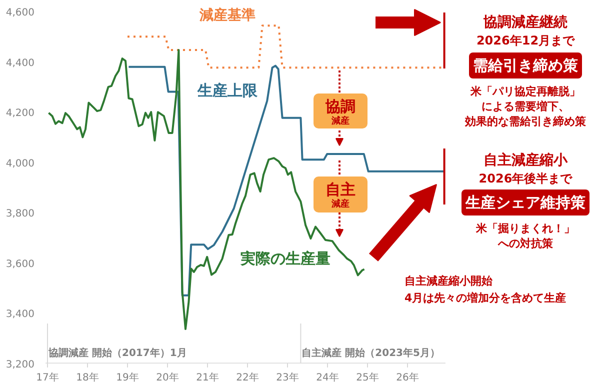 The height and width of the screenshot is (391, 600). Describe the element at coordinates (285, 259) in the screenshot. I see `series-label: 実際の生産量` at that location.